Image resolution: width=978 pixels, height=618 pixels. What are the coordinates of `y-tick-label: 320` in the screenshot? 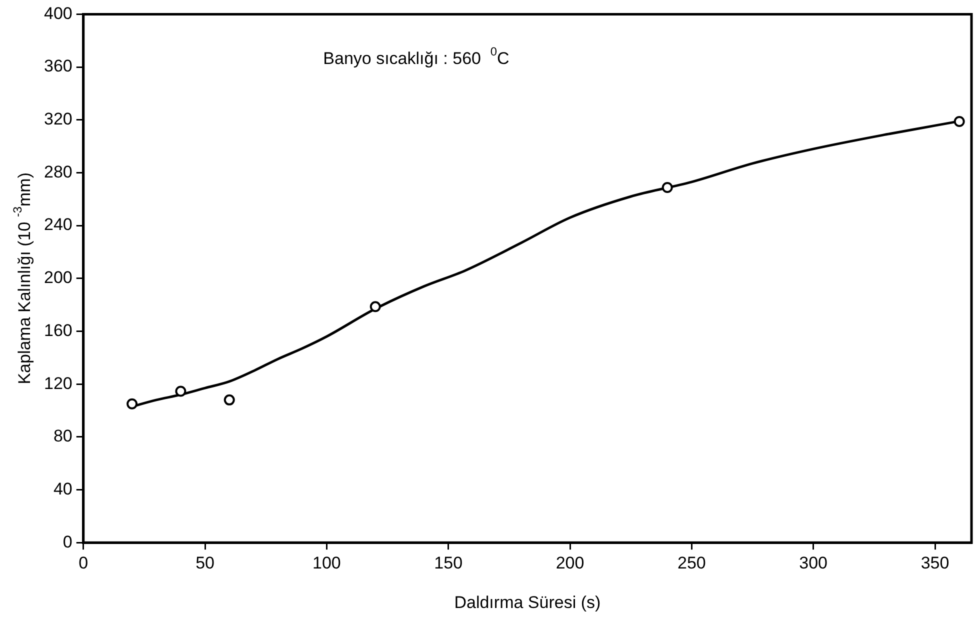 It's located at (58, 119).